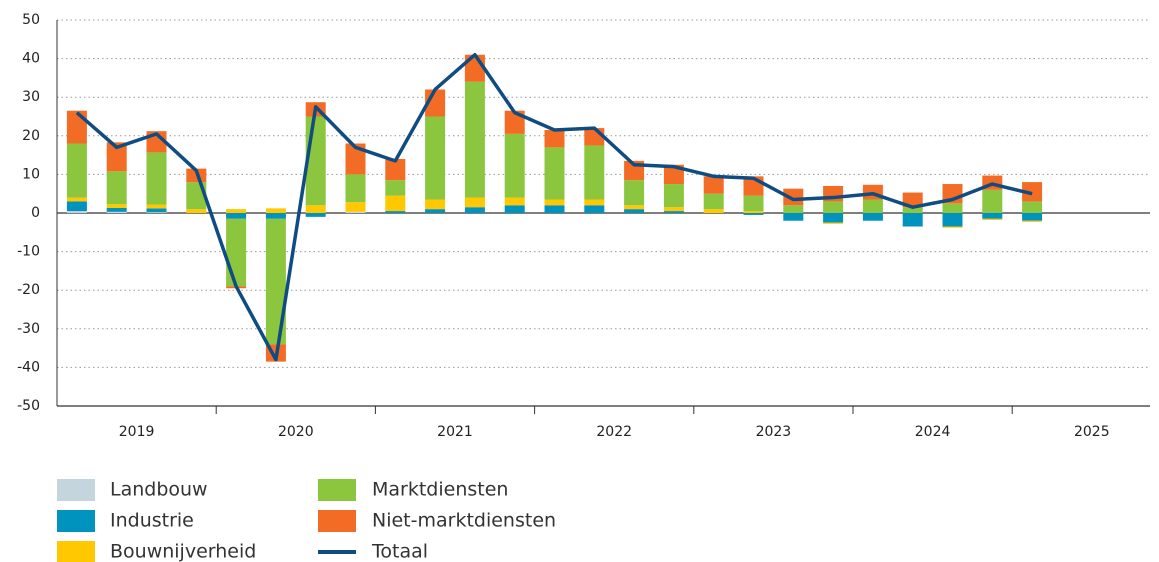  I want to click on x-tick-label: 2022, so click(614, 432).